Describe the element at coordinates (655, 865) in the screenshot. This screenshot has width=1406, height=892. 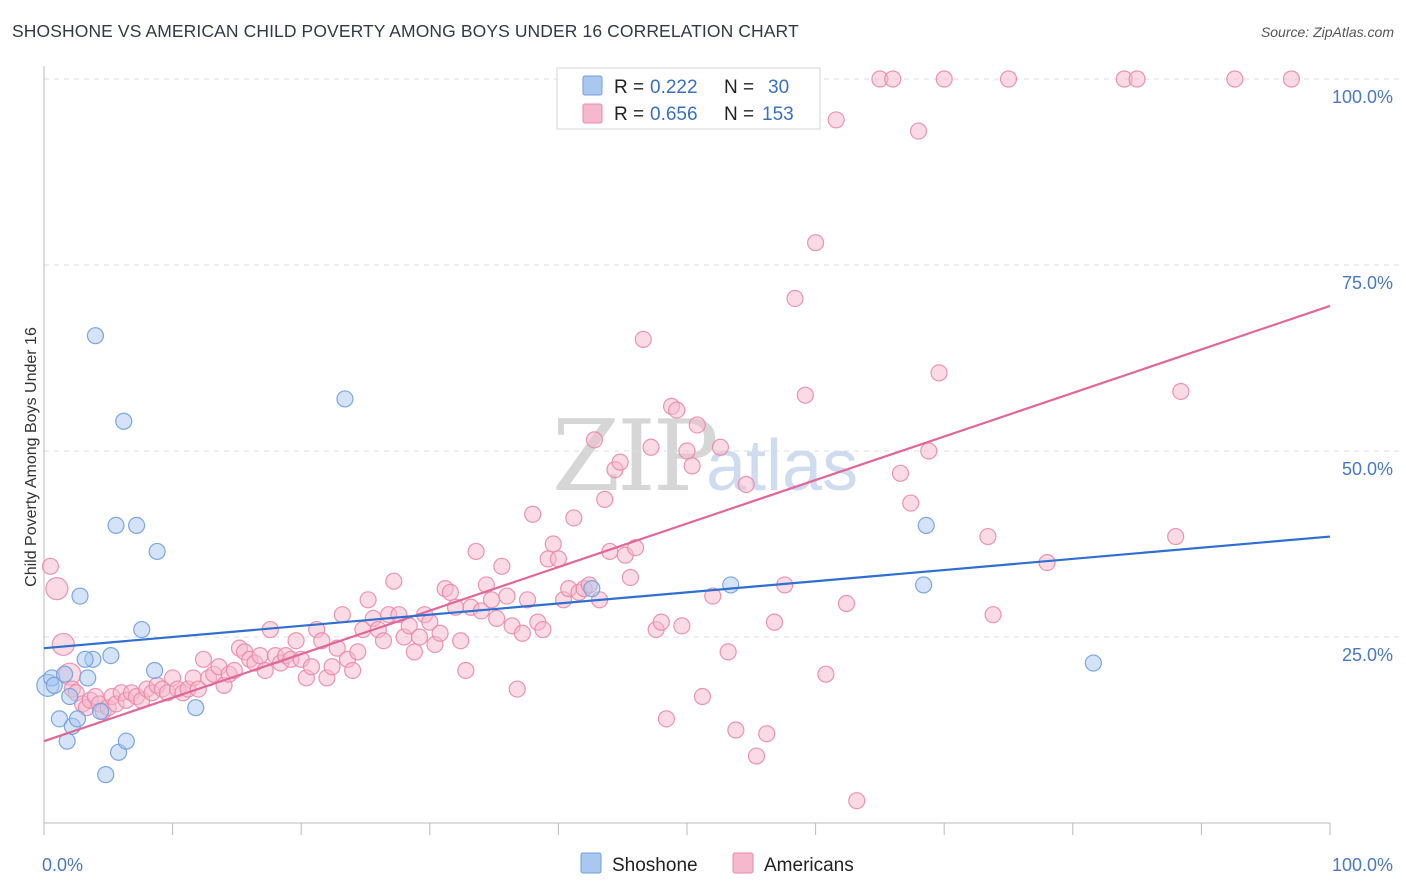
I see `series-legend-label-shoshone: Shoshone` at that location.